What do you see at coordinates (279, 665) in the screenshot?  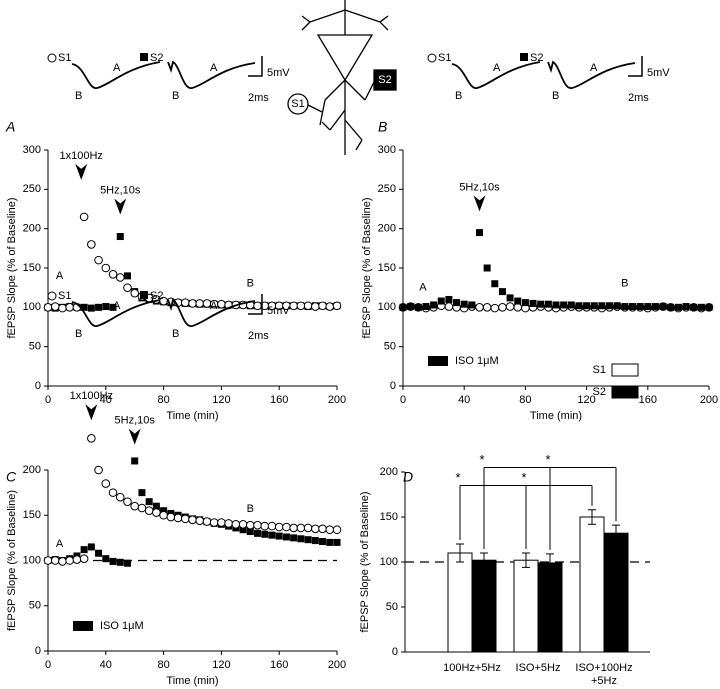 I see `x-tick-label: 160` at bounding box center [279, 665].